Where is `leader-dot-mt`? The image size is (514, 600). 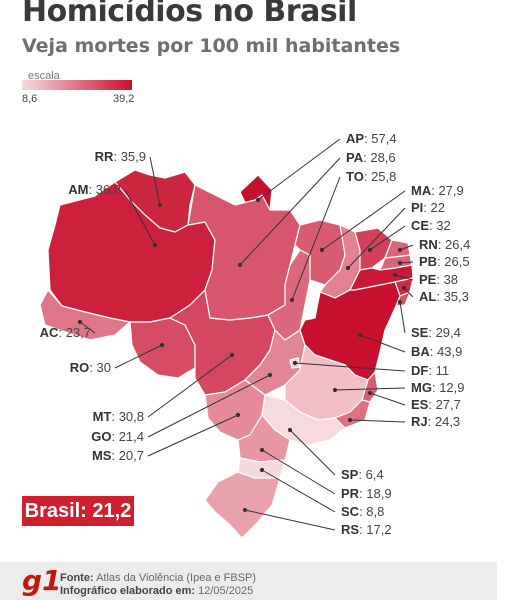 leader-dot-mt is located at coordinates (232, 355).